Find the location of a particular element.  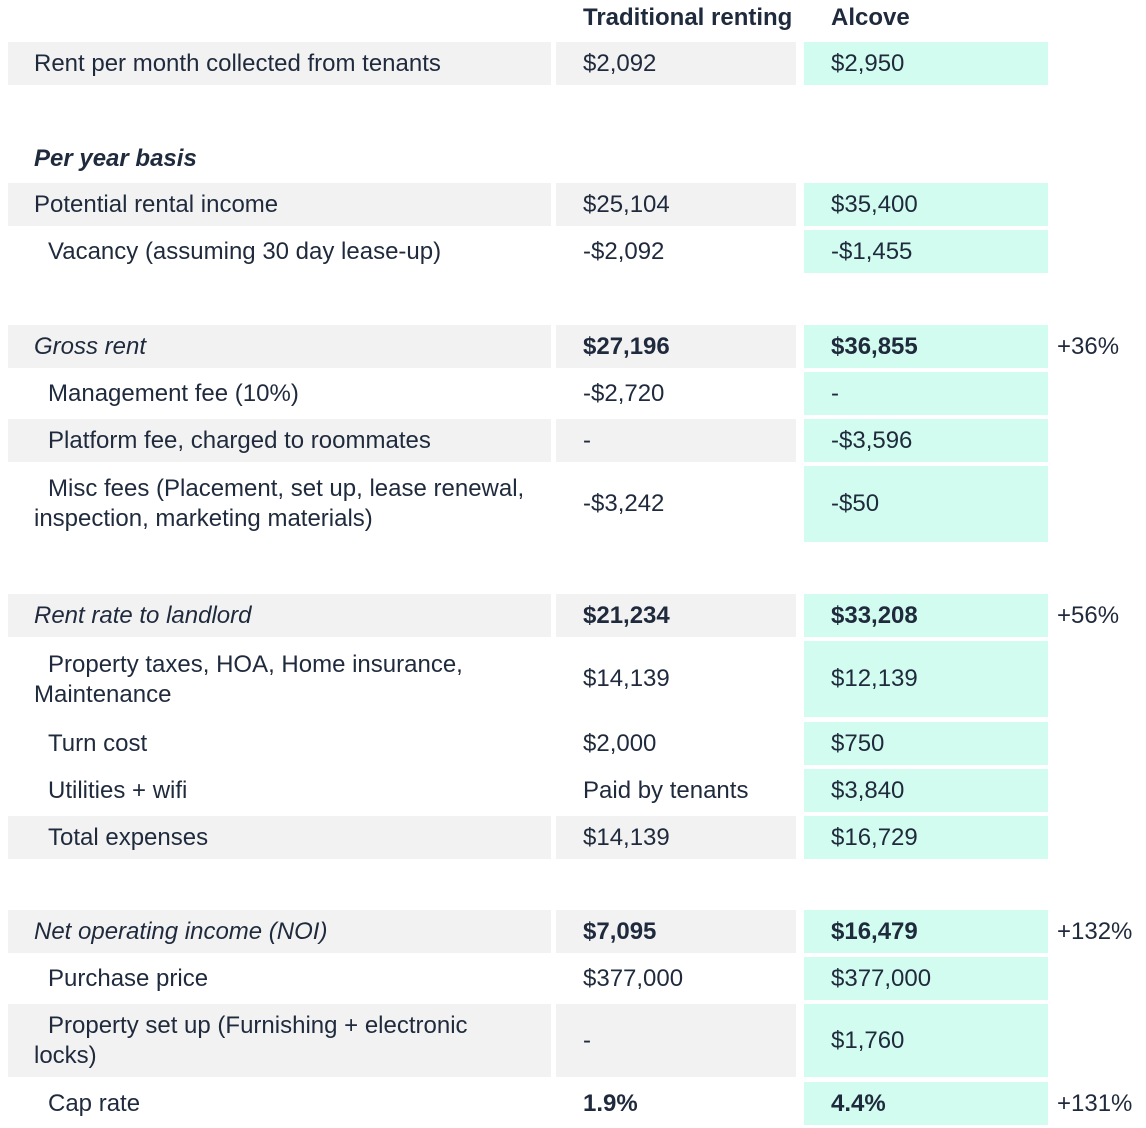

traditional-value: -$2,720 is located at coordinates (624, 393).